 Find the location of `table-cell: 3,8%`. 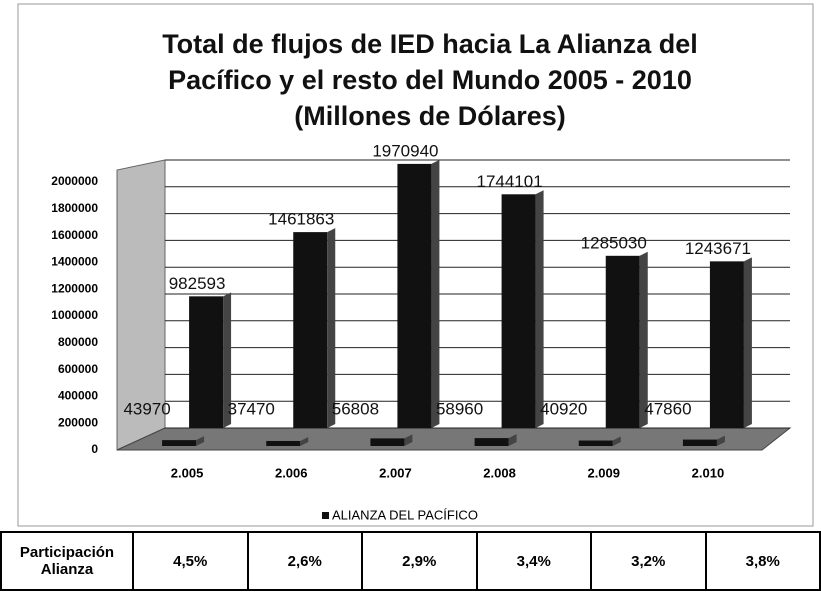

table-cell: 3,8% is located at coordinates (762, 561).